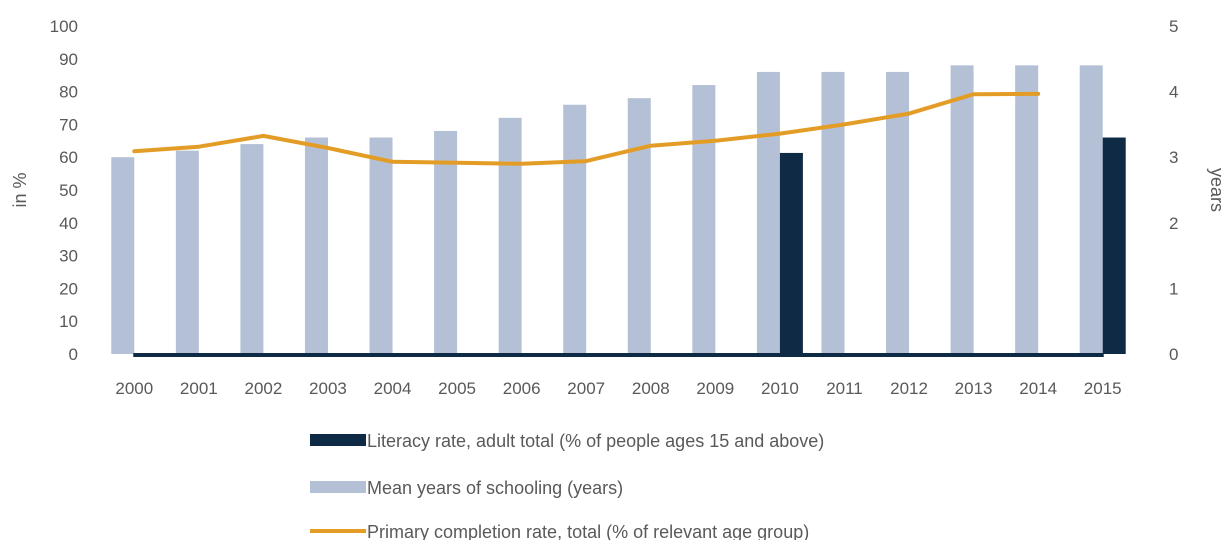 This screenshot has width=1221, height=540. What do you see at coordinates (1173, 26) in the screenshot?
I see `y-right-tick-label: 5` at bounding box center [1173, 26].